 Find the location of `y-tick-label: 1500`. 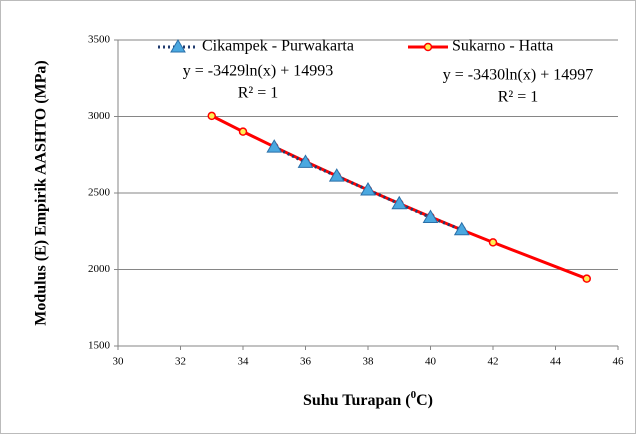

y-tick-label: 1500 is located at coordinates (99, 346).